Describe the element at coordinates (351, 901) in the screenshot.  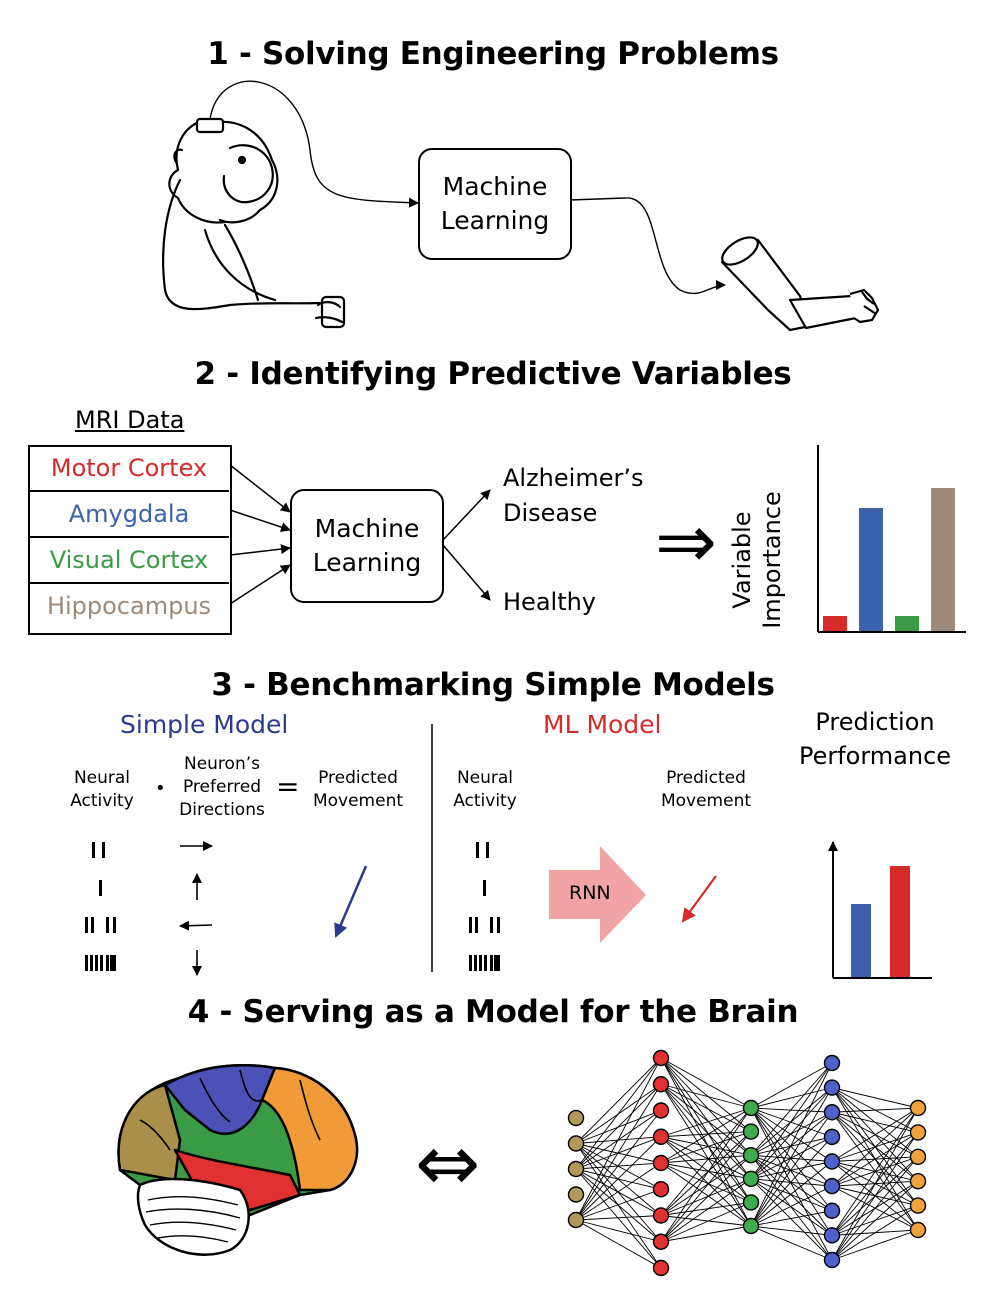
I see `simple-predicted-arrow` at that location.